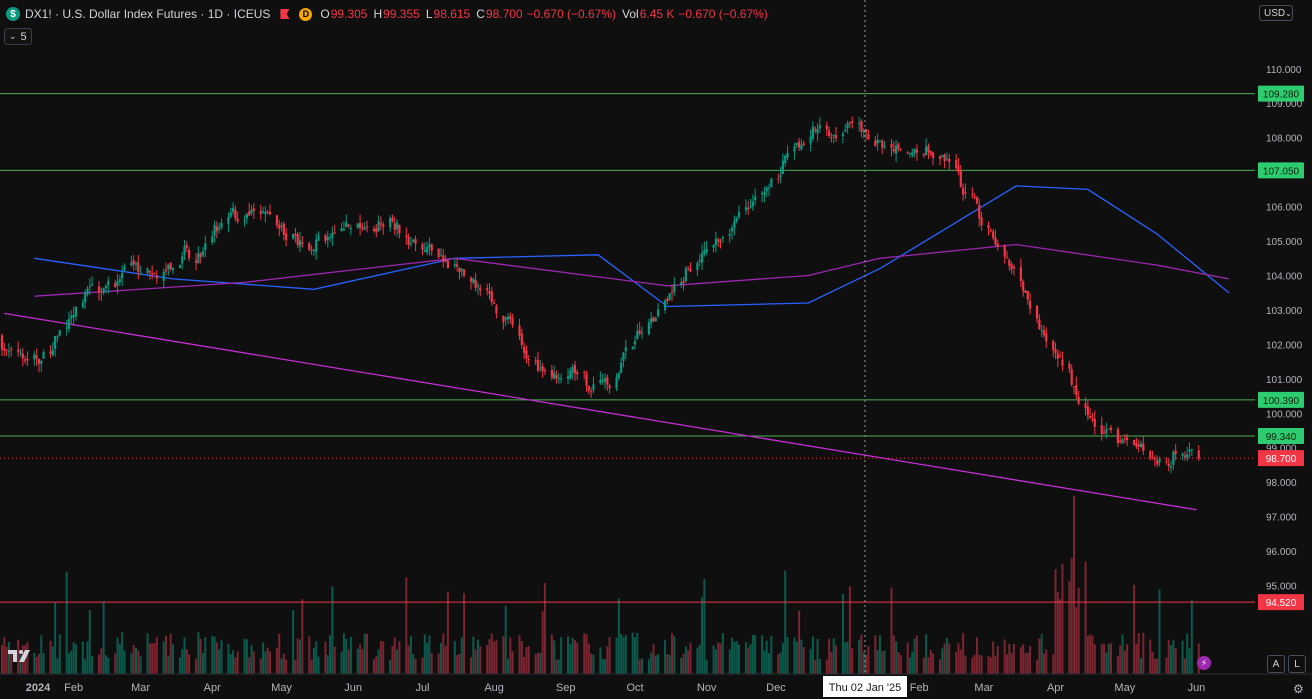  What do you see at coordinates (1276, 13) in the screenshot?
I see `currency-select: USD ⌄` at bounding box center [1276, 13].